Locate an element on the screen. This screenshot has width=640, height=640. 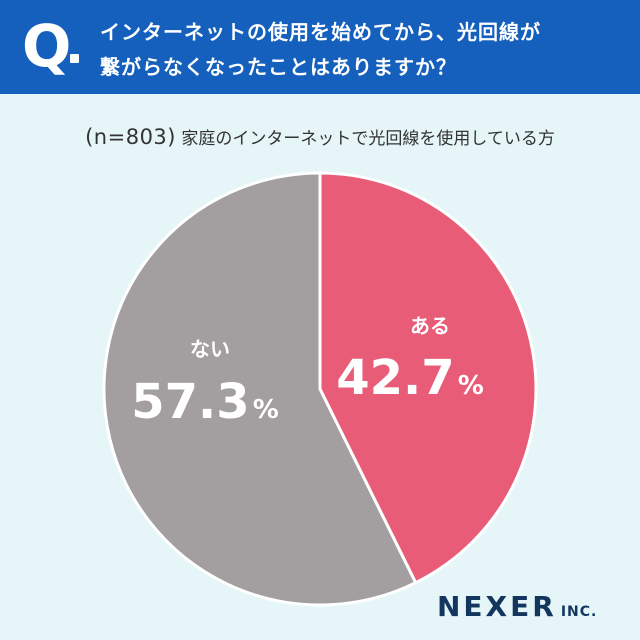
sample-description: (n=803) 家庭のインターネットで光回線を使用している方 is located at coordinates (320, 136).